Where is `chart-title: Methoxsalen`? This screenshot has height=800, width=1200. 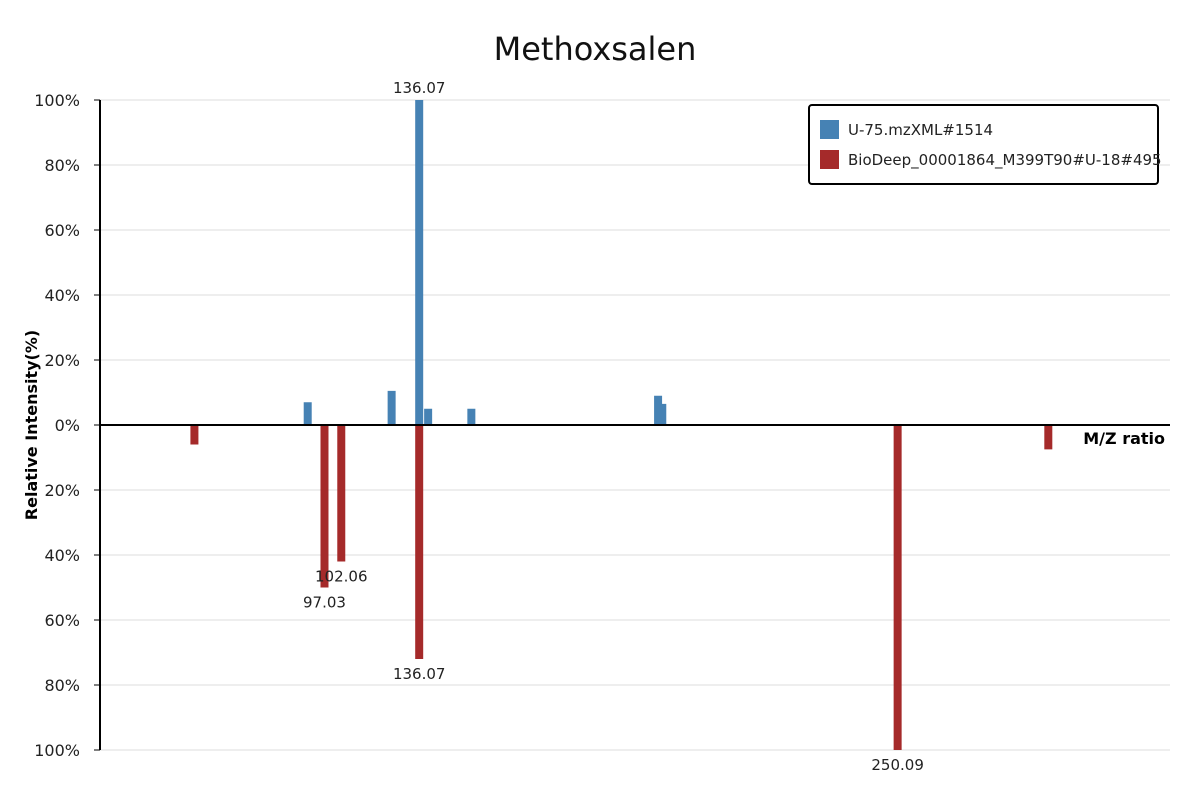 chart-title: Methoxsalen is located at coordinates (595, 49).